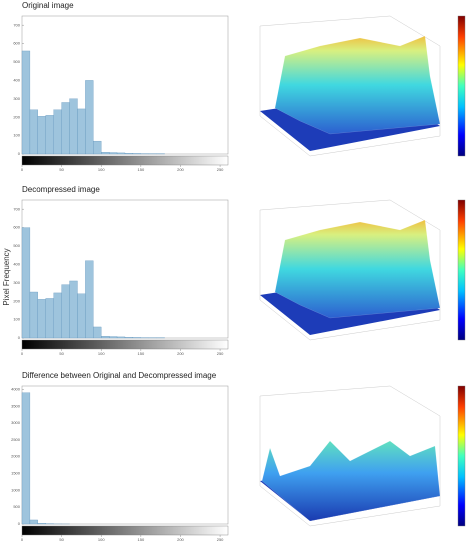 Image resolution: width=474 pixels, height=555 pixels. I want to click on y-tick-label: 2500, so click(16, 439).